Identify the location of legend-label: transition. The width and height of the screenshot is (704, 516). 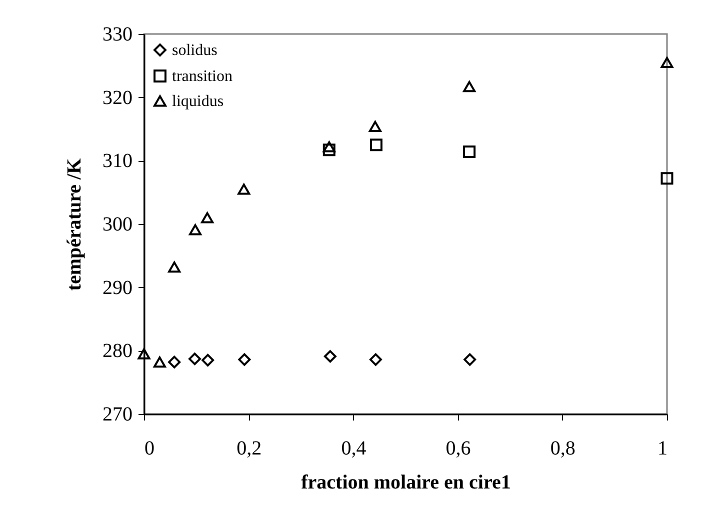
(202, 76).